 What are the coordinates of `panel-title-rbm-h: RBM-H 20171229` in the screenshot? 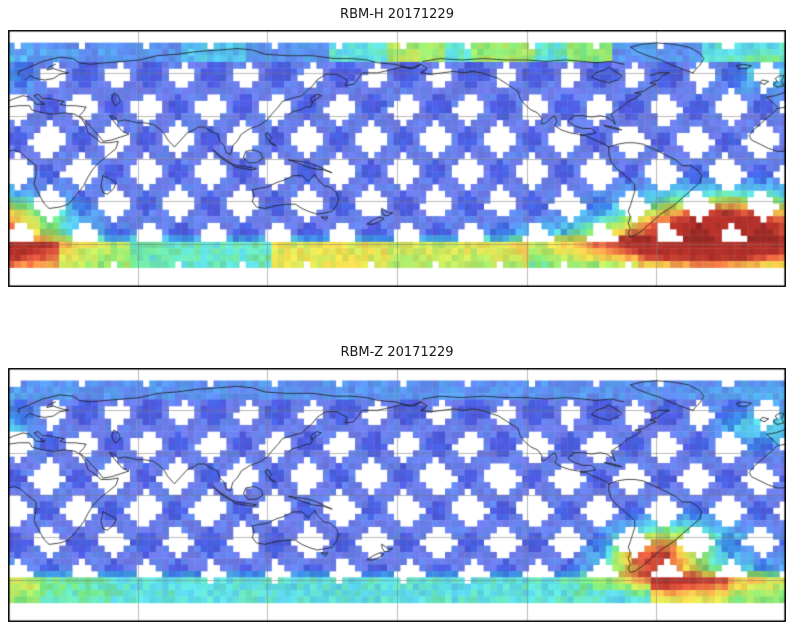 It's located at (397, 14).